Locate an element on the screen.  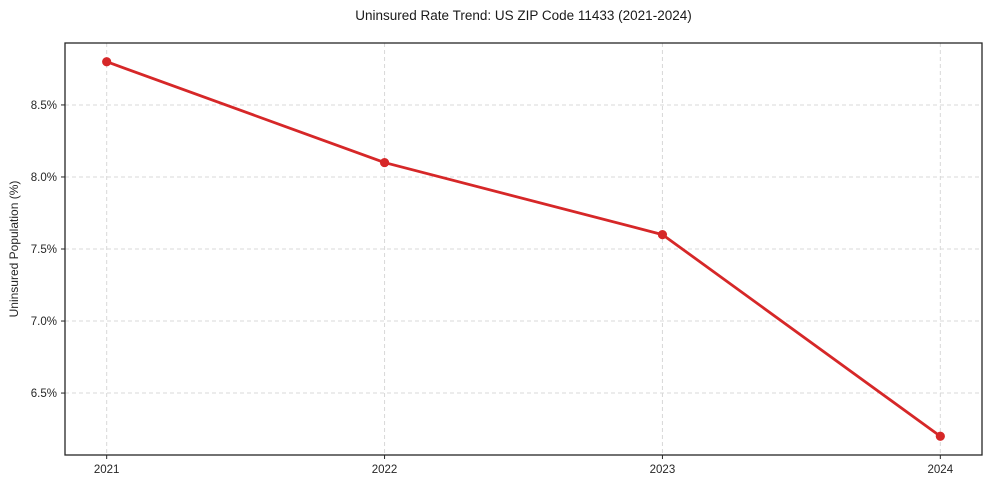
y-tick-label: 8.5% is located at coordinates (44, 106).